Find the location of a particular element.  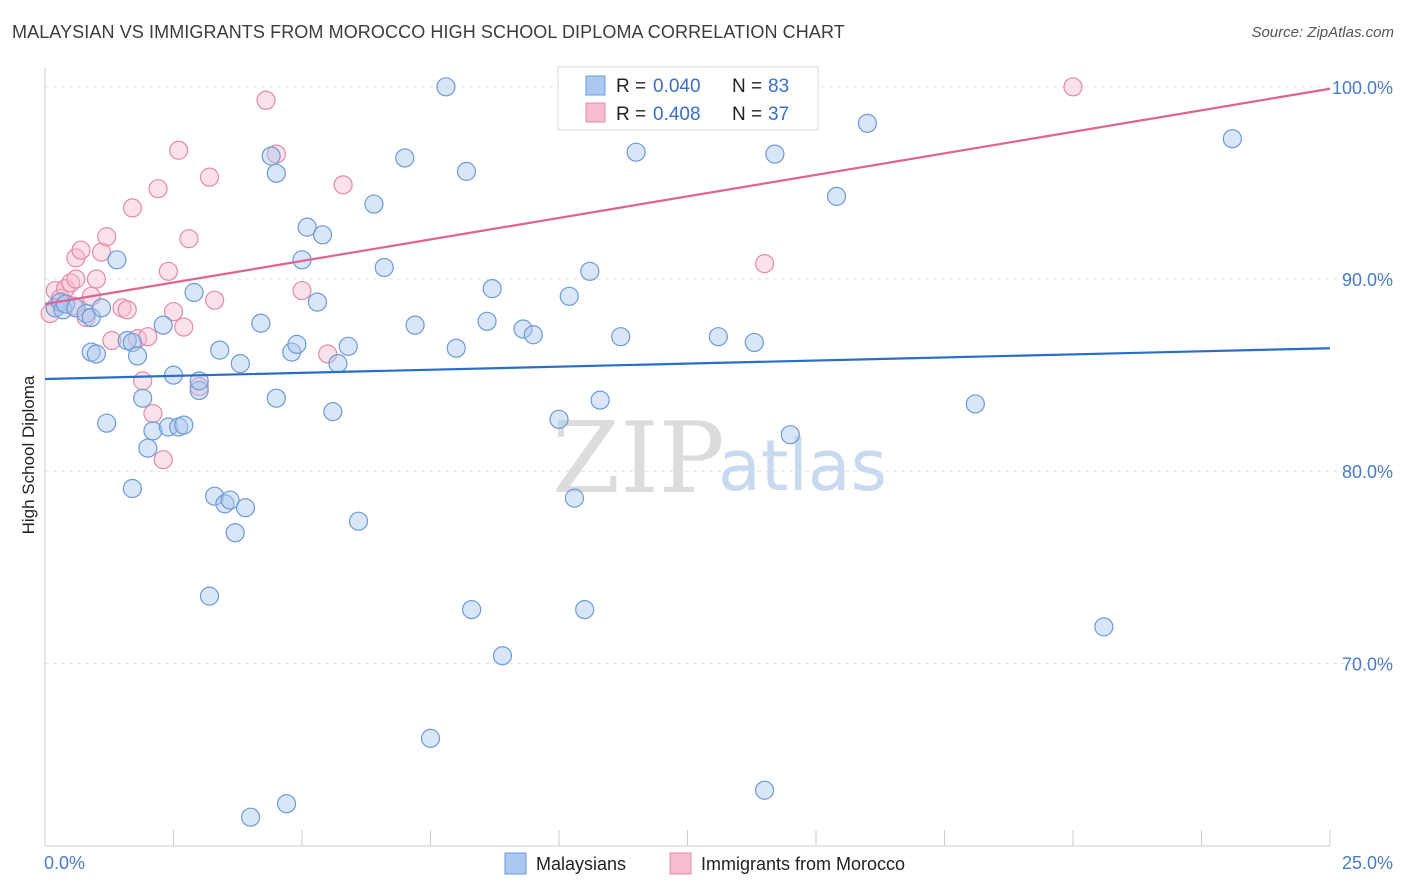

legend-n-label-1: N = is located at coordinates (747, 114).